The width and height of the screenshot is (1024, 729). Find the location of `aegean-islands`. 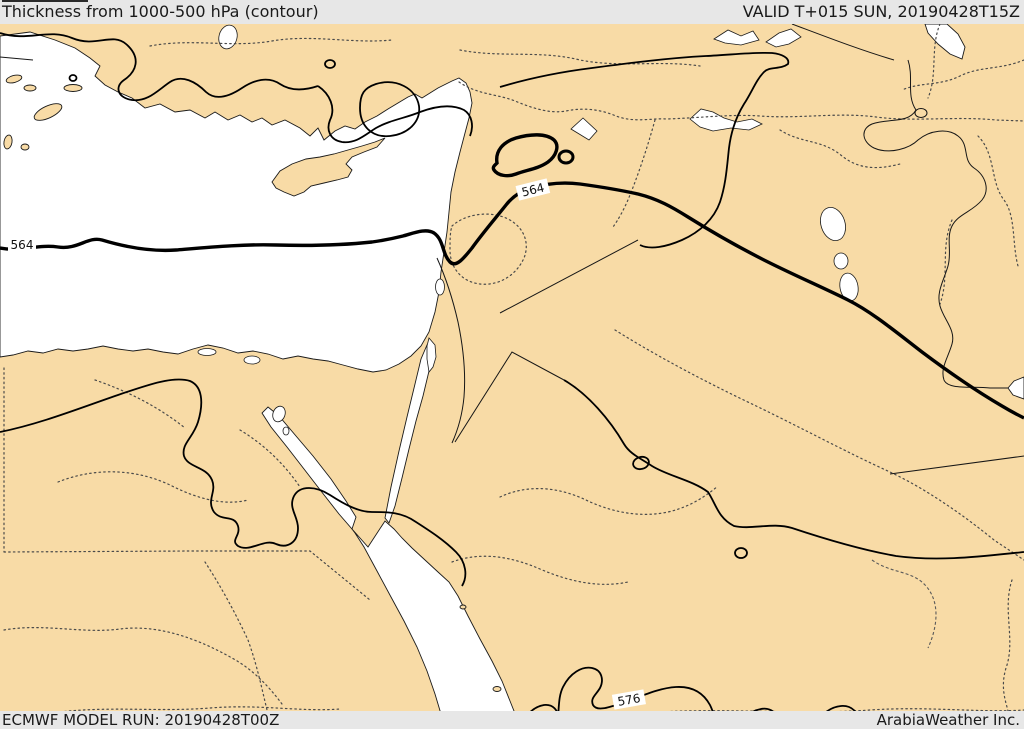

aegean-islands is located at coordinates (43, 112).